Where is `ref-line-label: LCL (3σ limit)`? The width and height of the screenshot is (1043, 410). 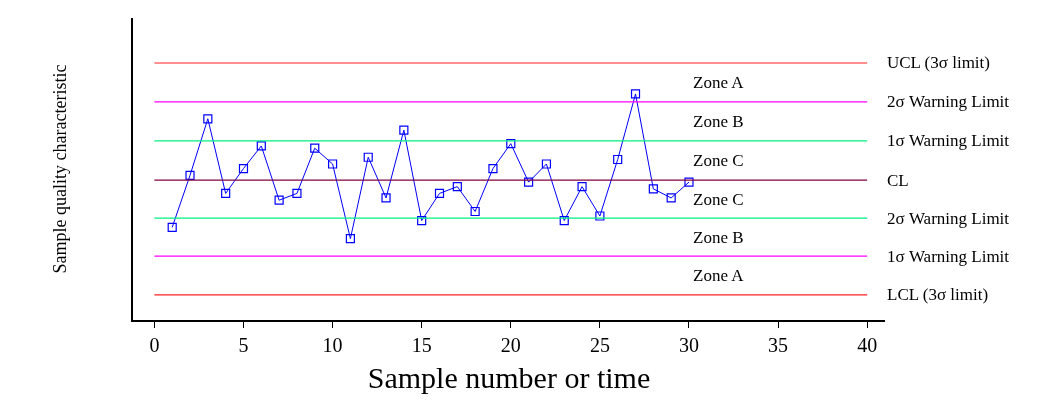 ref-line-label: LCL (3σ limit) is located at coordinates (938, 294).